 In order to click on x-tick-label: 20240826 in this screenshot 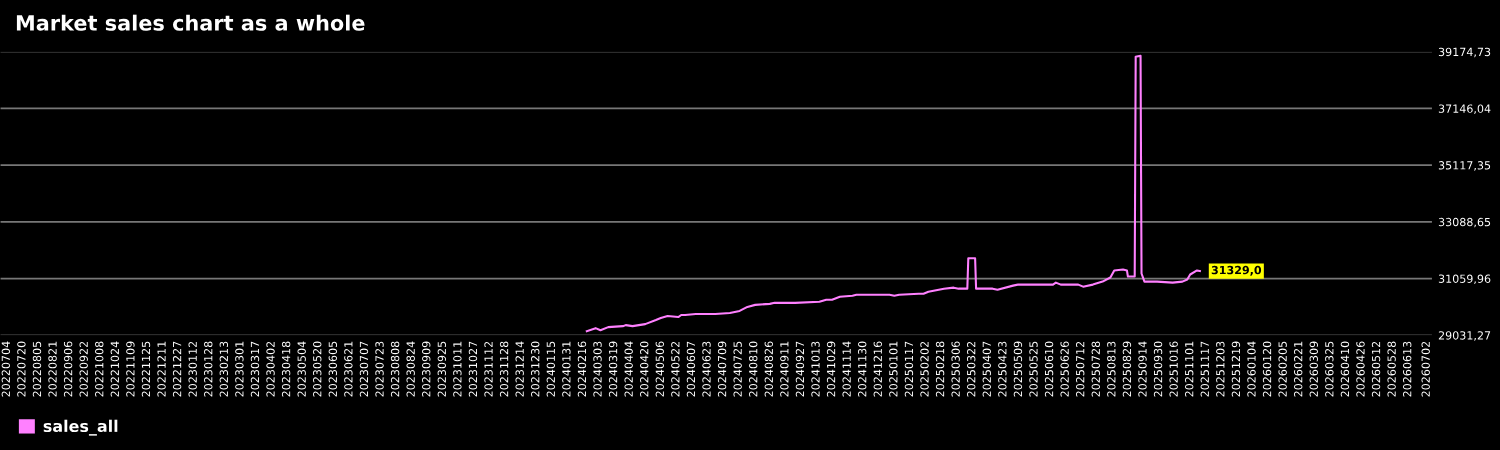, I will do `click(768, 369)`.